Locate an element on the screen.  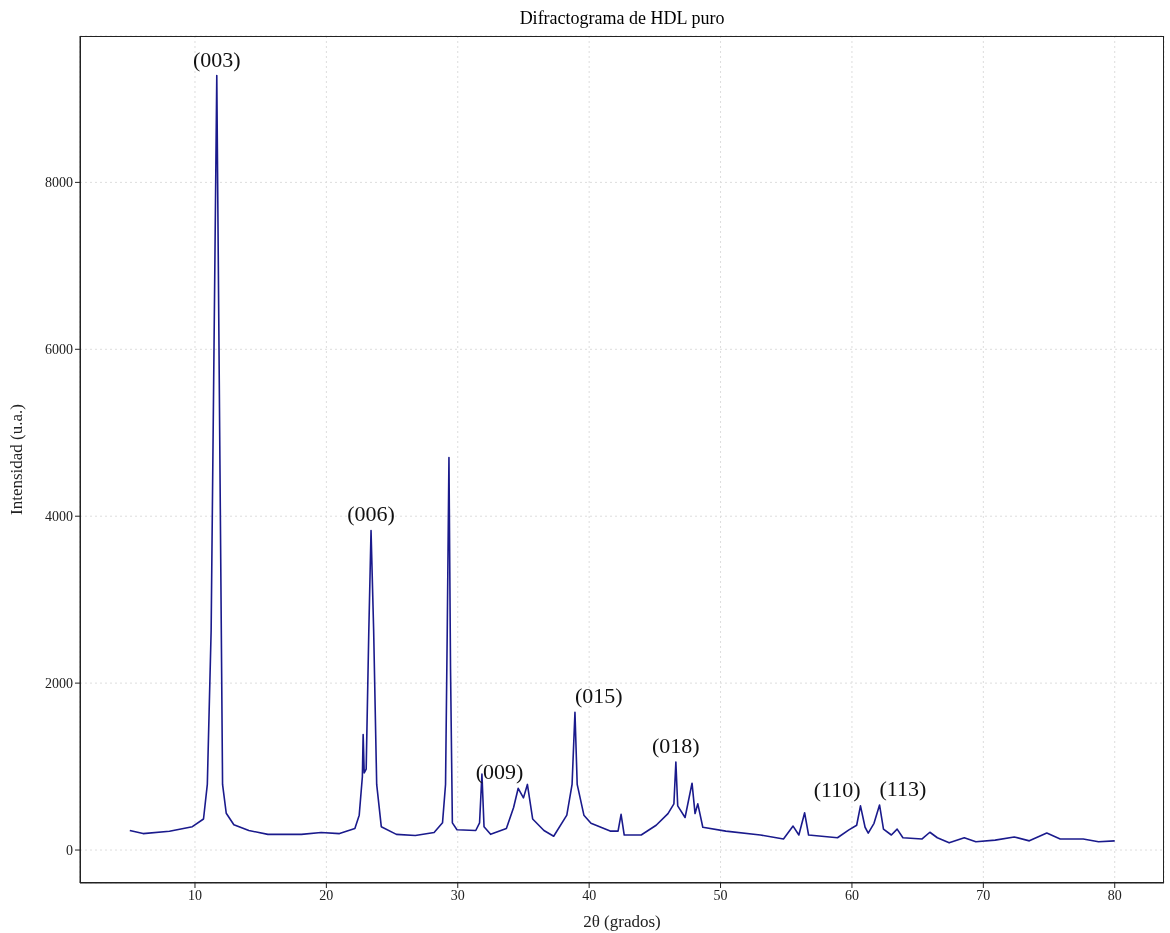
y-tick-label: 0 is located at coordinates (69, 850).